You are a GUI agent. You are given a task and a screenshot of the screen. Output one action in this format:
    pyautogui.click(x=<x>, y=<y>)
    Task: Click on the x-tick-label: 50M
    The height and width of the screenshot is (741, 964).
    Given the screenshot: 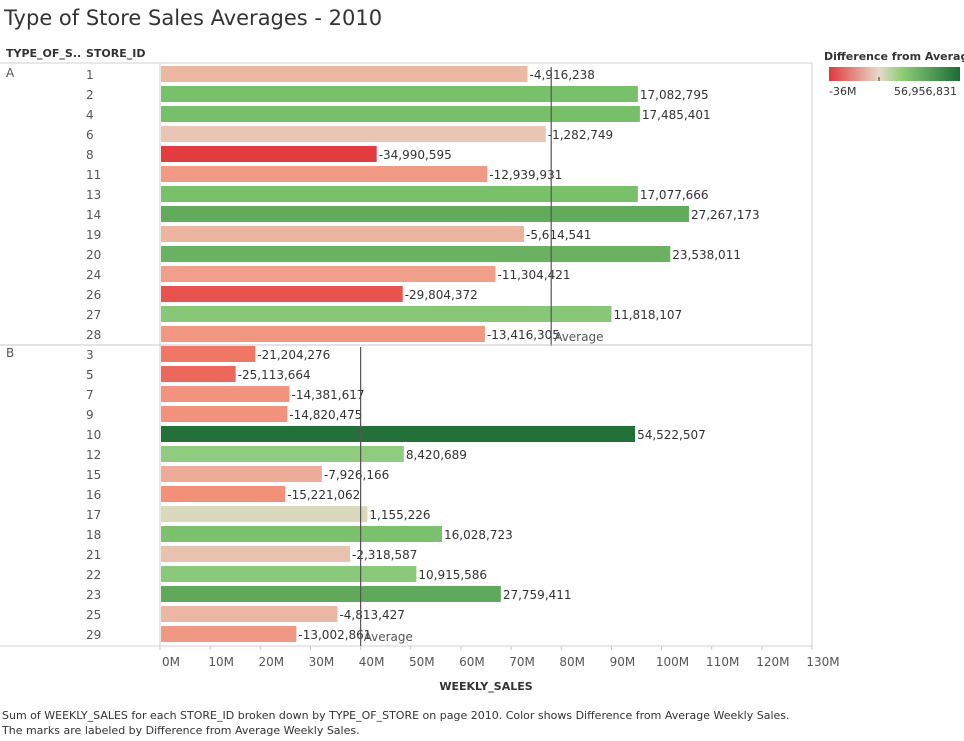 What is the action you would take?
    pyautogui.click(x=422, y=662)
    